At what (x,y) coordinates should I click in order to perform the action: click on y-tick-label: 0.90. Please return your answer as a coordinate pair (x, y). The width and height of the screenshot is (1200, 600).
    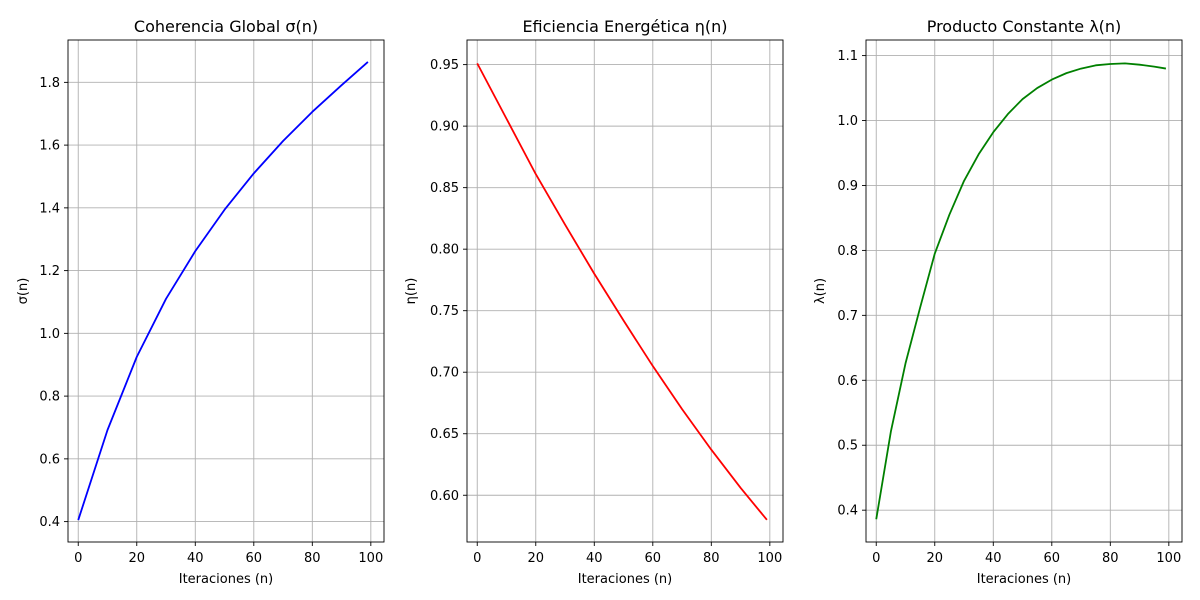
    Looking at the image, I should click on (444, 127).